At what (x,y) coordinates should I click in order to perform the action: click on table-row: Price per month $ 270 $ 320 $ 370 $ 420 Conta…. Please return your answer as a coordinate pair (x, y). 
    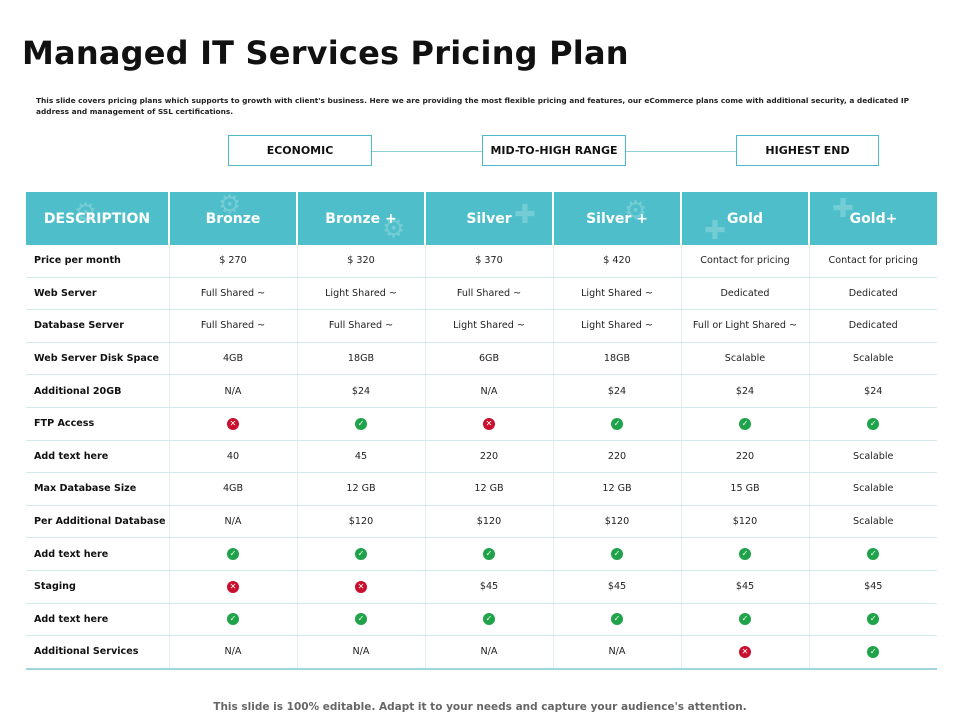
    Looking at the image, I should click on (481, 261).